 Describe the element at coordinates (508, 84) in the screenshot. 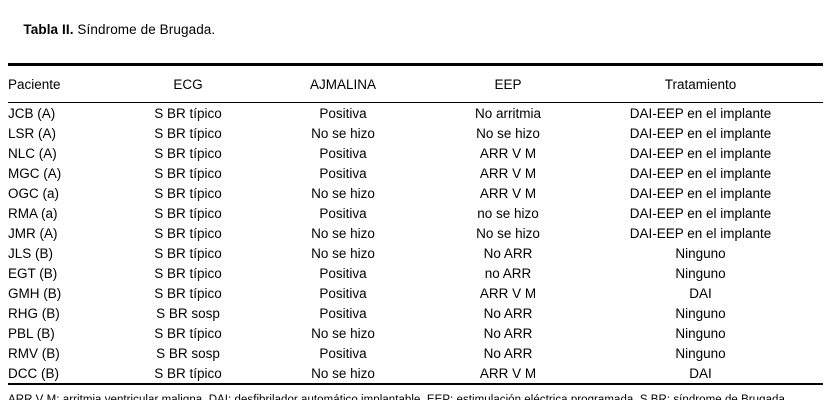

I see `column-header-eep: EEP` at that location.